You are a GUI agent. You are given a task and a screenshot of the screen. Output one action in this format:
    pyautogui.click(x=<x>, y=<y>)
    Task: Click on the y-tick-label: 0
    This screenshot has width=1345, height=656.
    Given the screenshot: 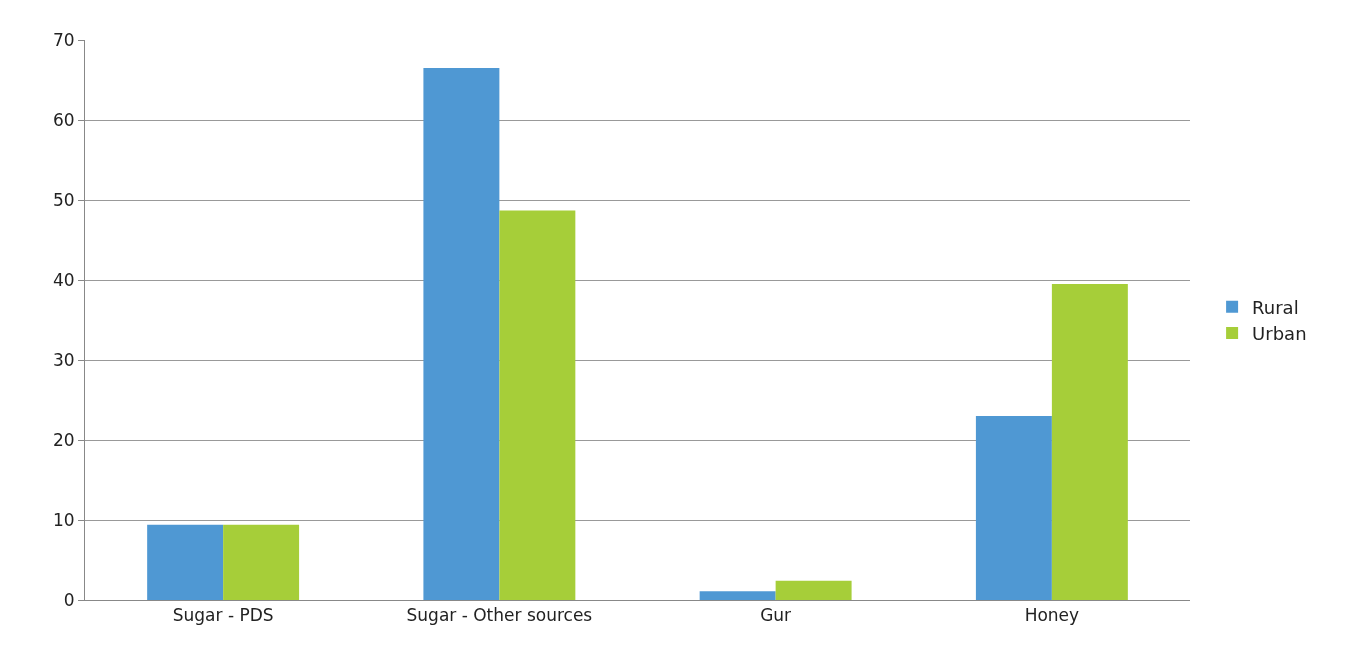 What is the action you would take?
    pyautogui.click(x=69, y=599)
    